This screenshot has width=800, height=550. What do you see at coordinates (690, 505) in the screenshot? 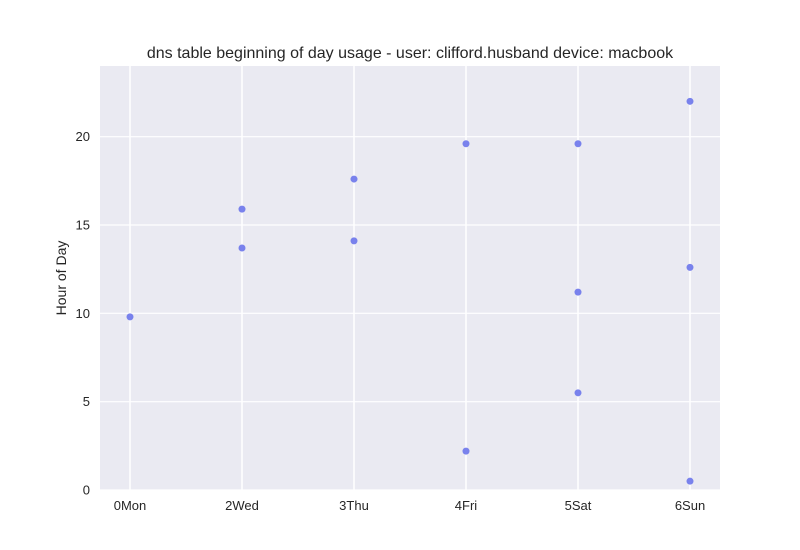
I see `x-tick-label: 6Sun` at bounding box center [690, 505].